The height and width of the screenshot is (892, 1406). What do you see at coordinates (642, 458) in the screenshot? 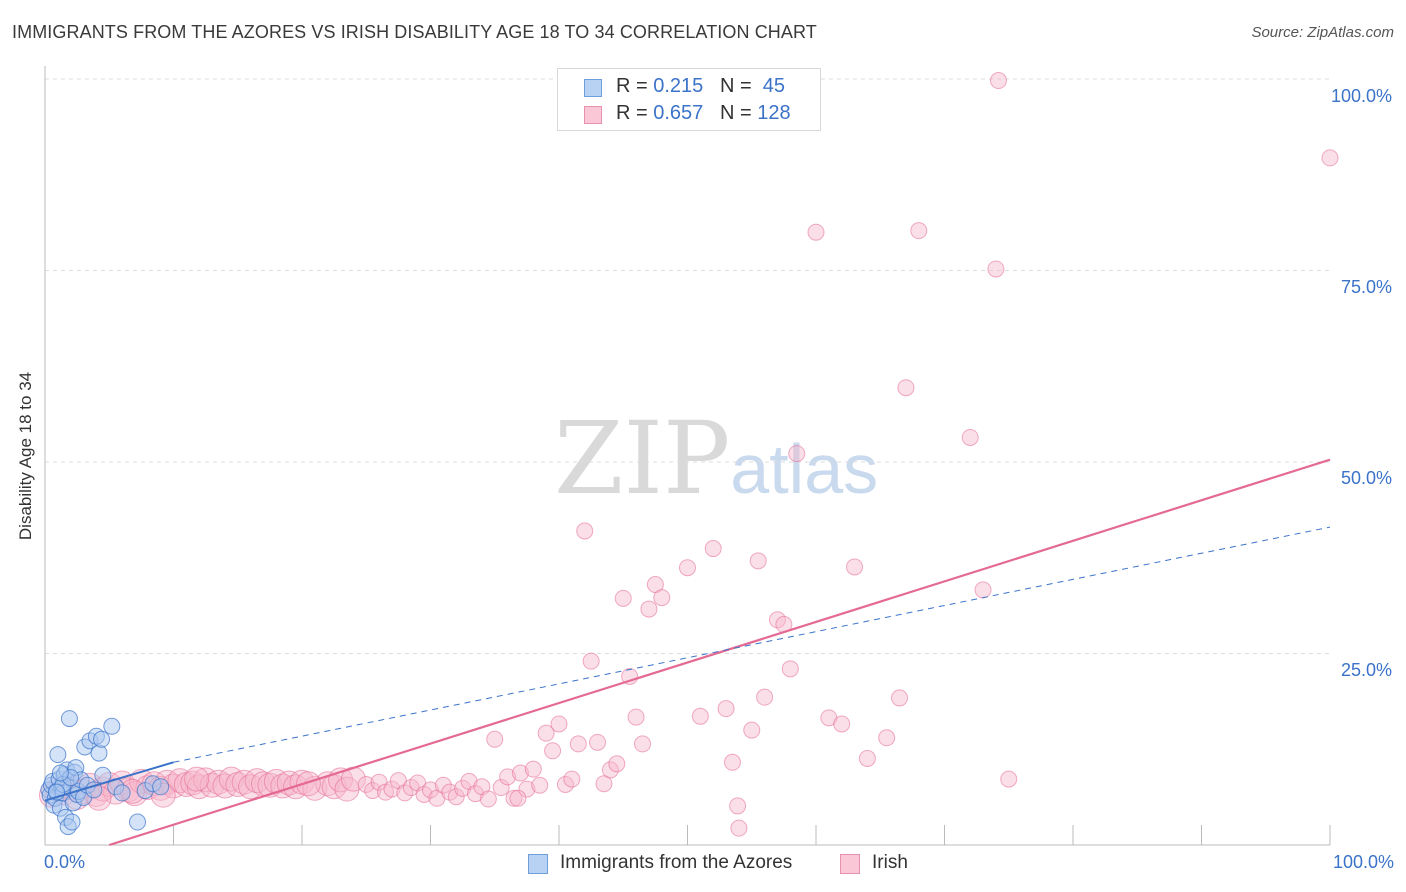
I see `watermark-zip: ZIP` at bounding box center [642, 458].